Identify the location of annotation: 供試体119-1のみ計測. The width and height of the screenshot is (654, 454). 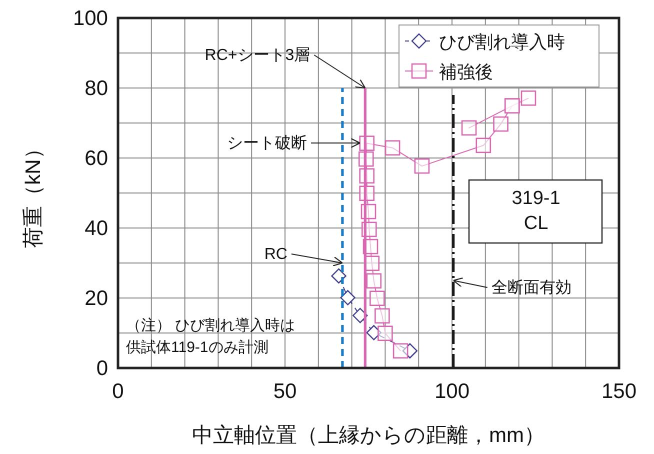
(197, 347).